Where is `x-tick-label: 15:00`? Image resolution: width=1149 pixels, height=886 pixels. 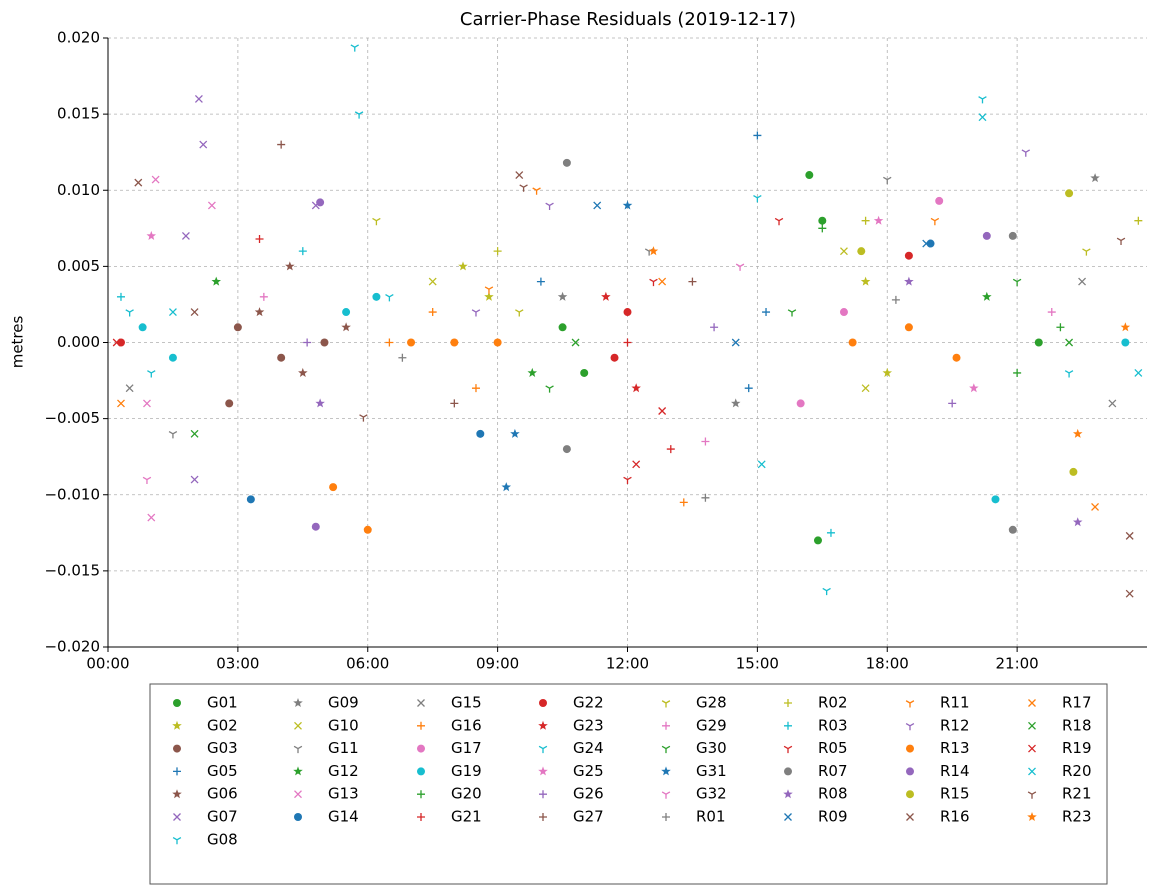 x-tick-label: 15:00 is located at coordinates (757, 664).